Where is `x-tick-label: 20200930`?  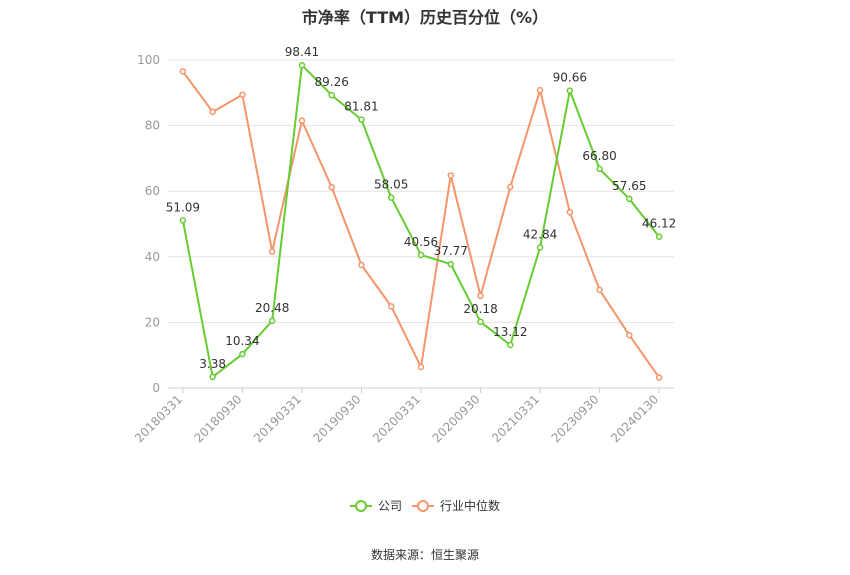 x-tick-label: 20200930 is located at coordinates (456, 418).